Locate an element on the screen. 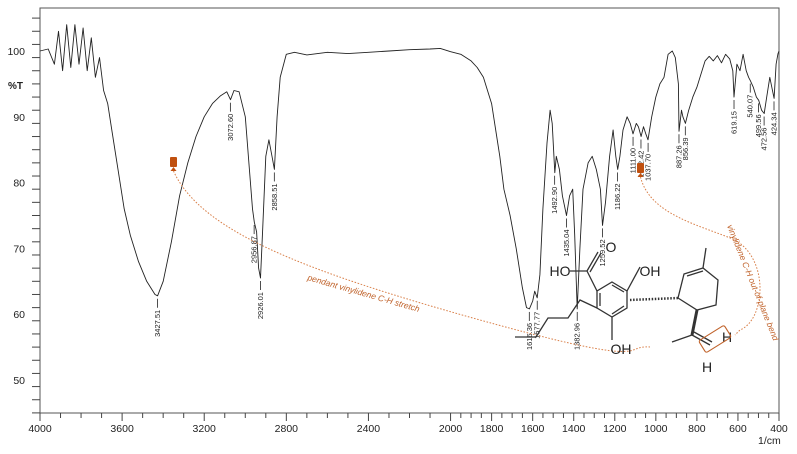  peak-label: 1186.22 is located at coordinates (617, 196).